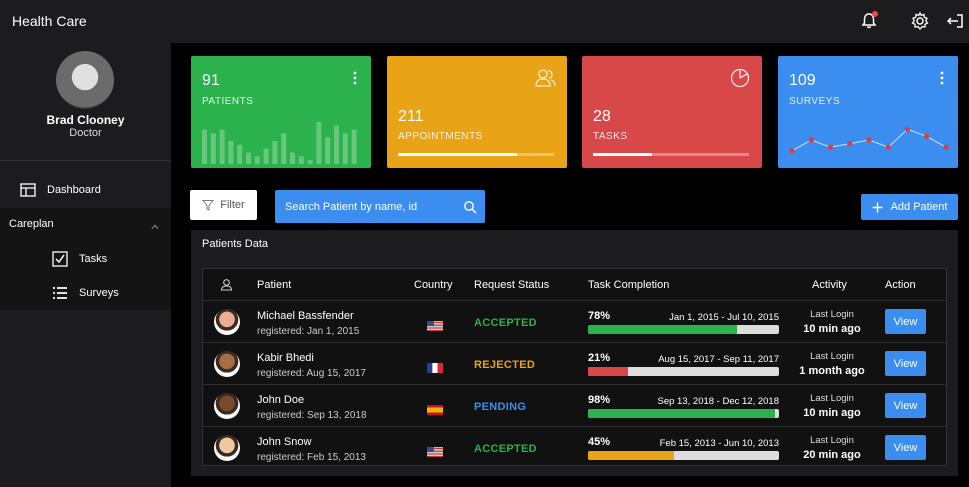 Image resolution: width=969 pixels, height=487 pixels. Describe the element at coordinates (868, 112) in the screenshot. I see `stat-card-surveys: 109 SURVEYS` at that location.